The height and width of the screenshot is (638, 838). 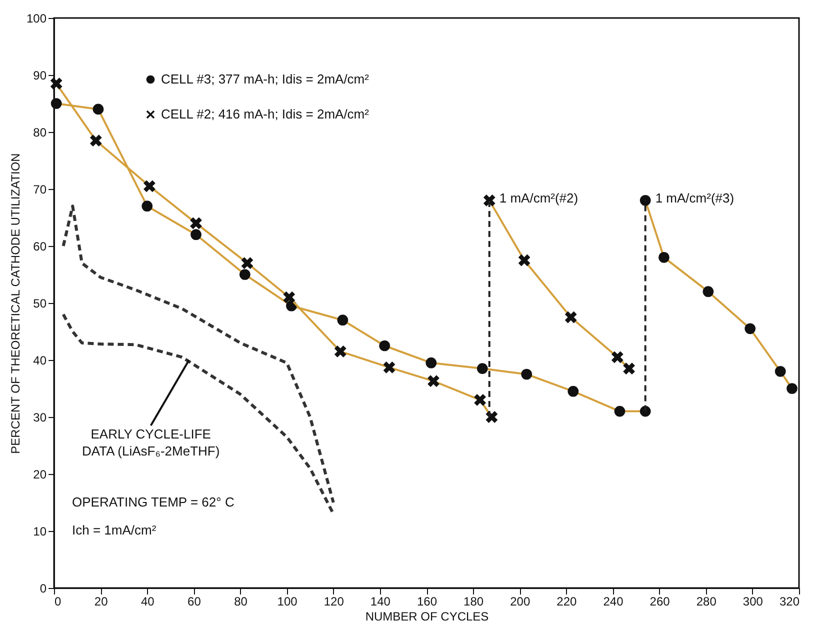 I want to click on x-tick-label: 320, so click(x=789, y=601).